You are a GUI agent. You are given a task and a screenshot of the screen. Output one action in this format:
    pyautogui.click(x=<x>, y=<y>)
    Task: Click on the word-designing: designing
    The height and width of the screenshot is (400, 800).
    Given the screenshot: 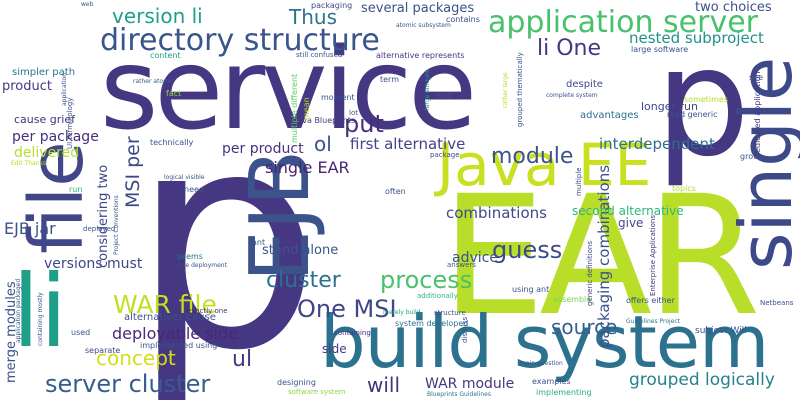 What is the action you would take?
    pyautogui.click(x=296, y=382)
    